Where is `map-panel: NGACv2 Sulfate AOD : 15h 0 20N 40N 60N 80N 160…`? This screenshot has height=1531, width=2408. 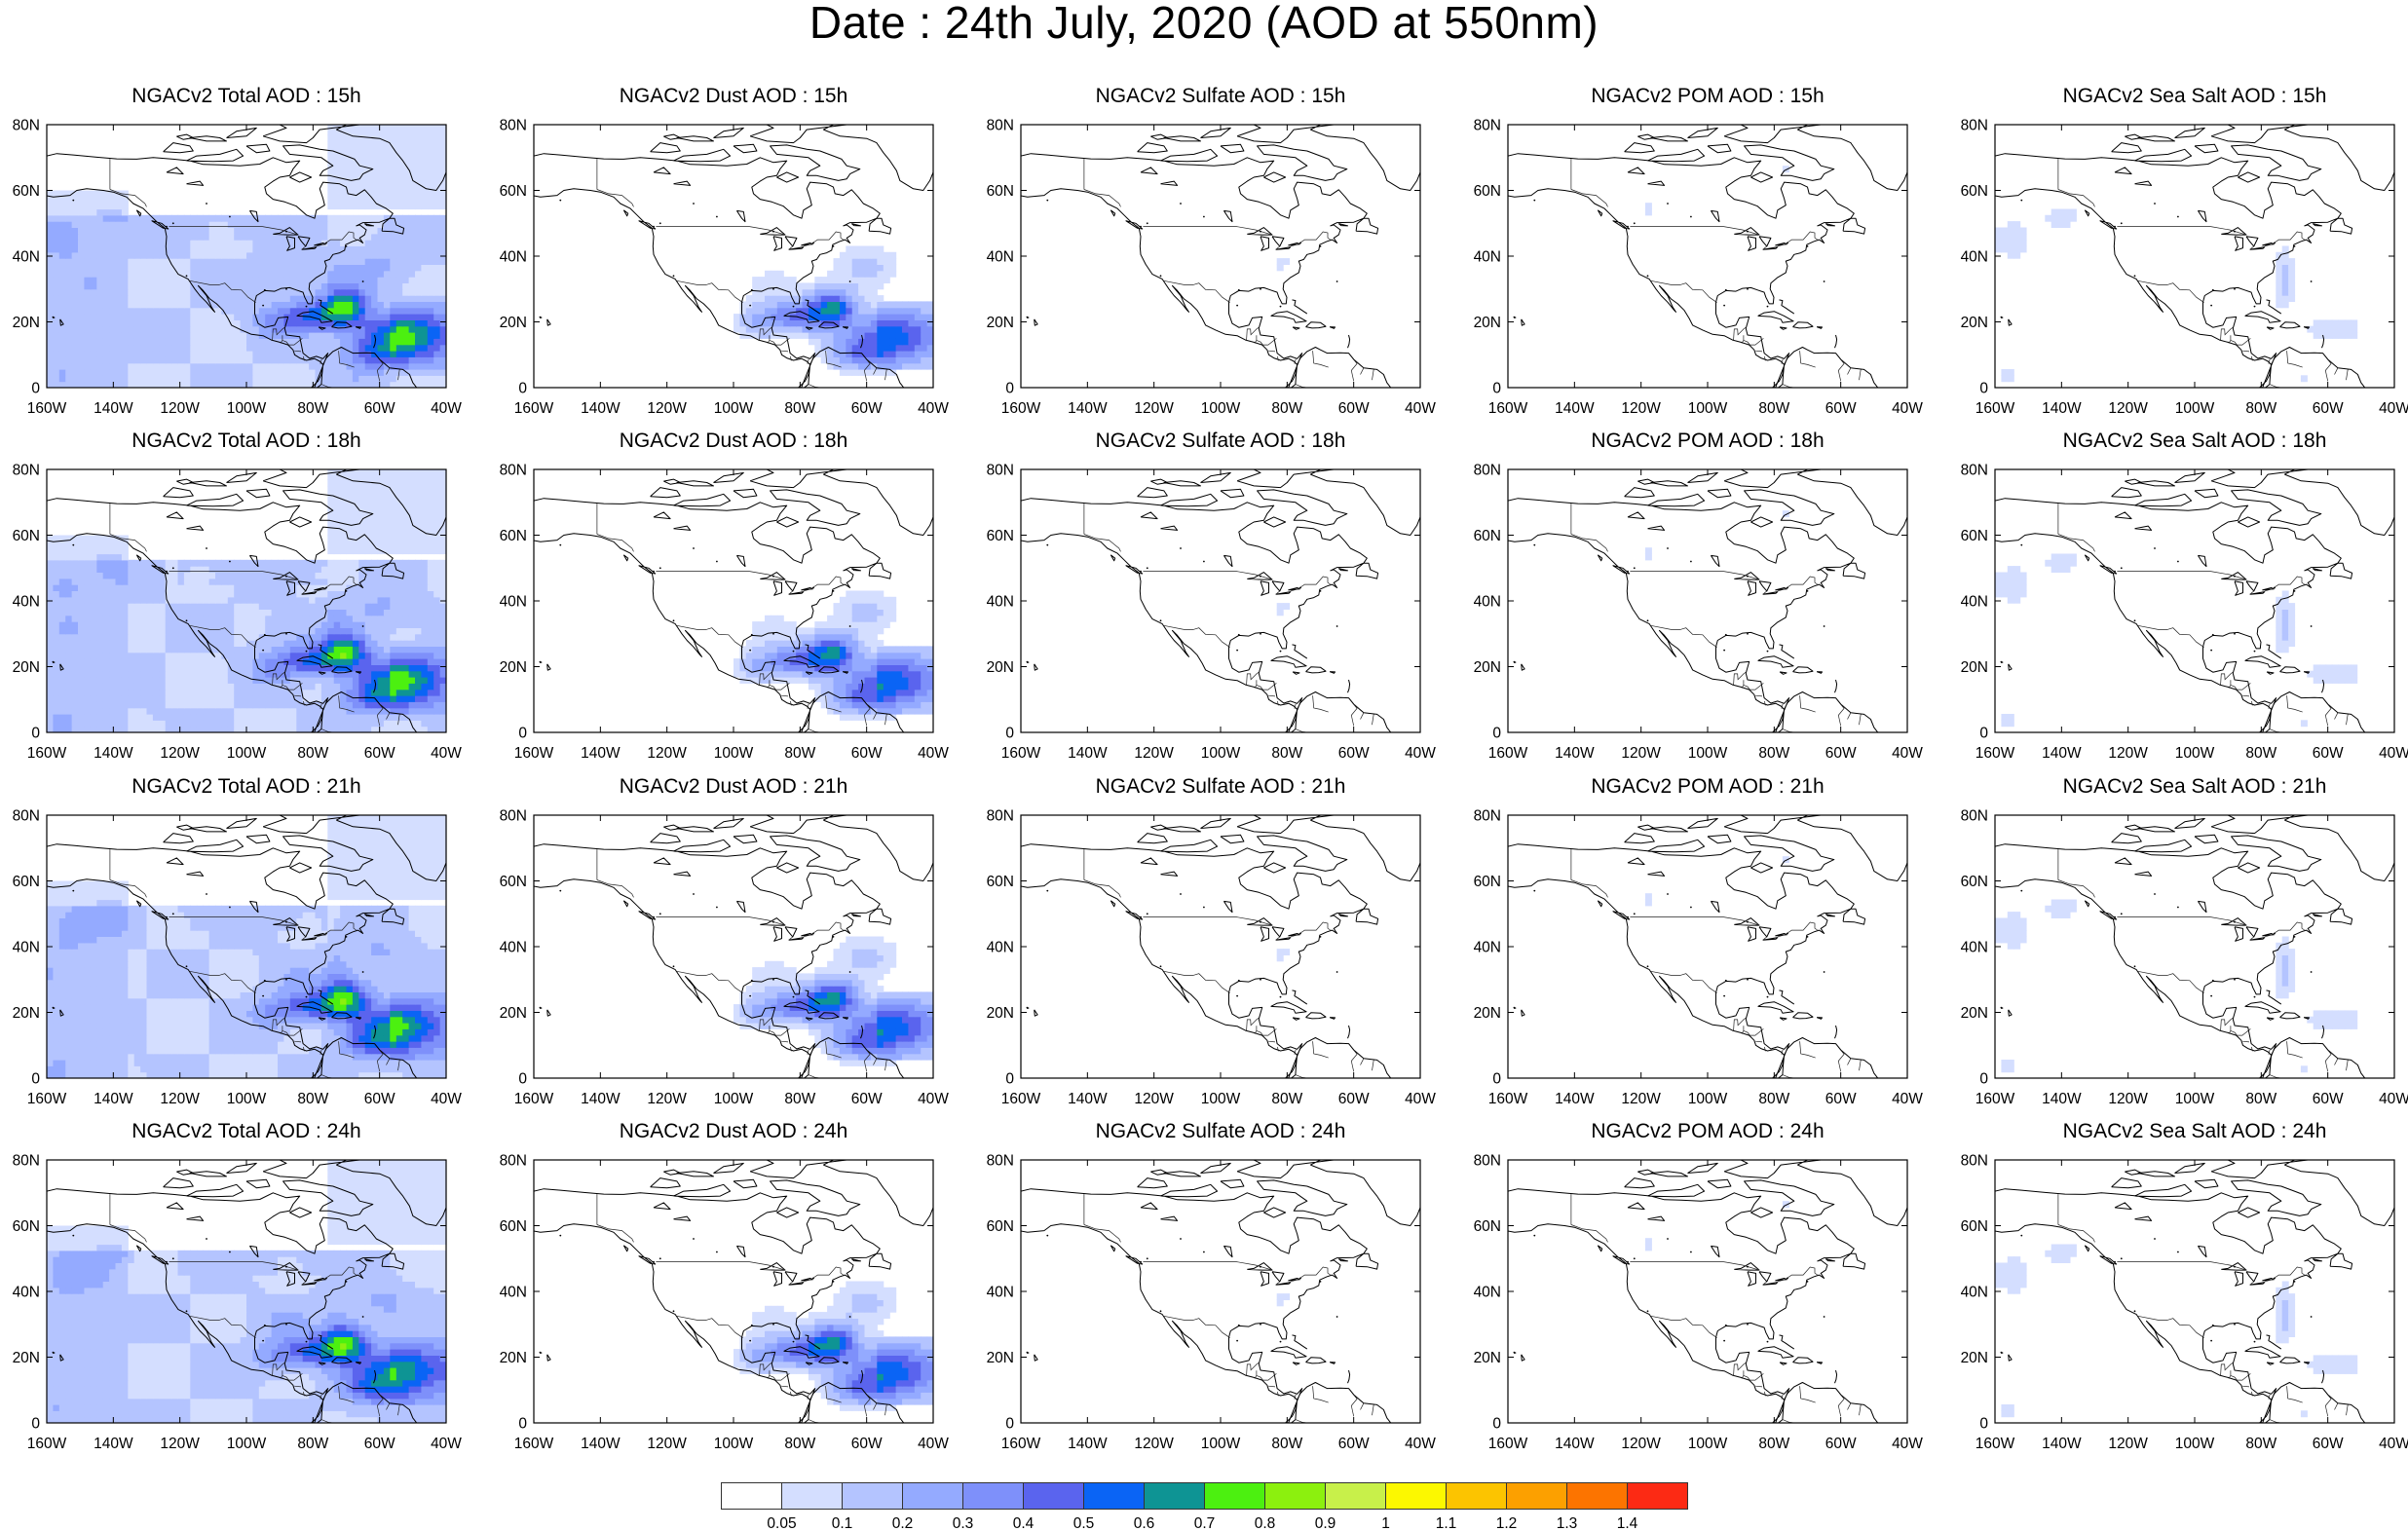
map-panel: NGACv2 Sulfate AOD : 15h 0 20N 40N 60N 80N 160… is located at coordinates (1217, 258).